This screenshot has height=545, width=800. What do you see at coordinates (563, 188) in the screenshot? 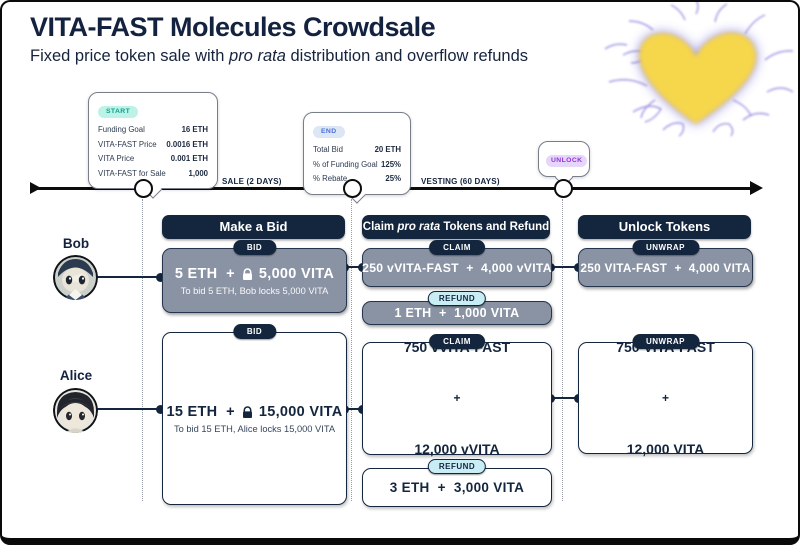
I see `timeline-node-unlock` at bounding box center [563, 188].